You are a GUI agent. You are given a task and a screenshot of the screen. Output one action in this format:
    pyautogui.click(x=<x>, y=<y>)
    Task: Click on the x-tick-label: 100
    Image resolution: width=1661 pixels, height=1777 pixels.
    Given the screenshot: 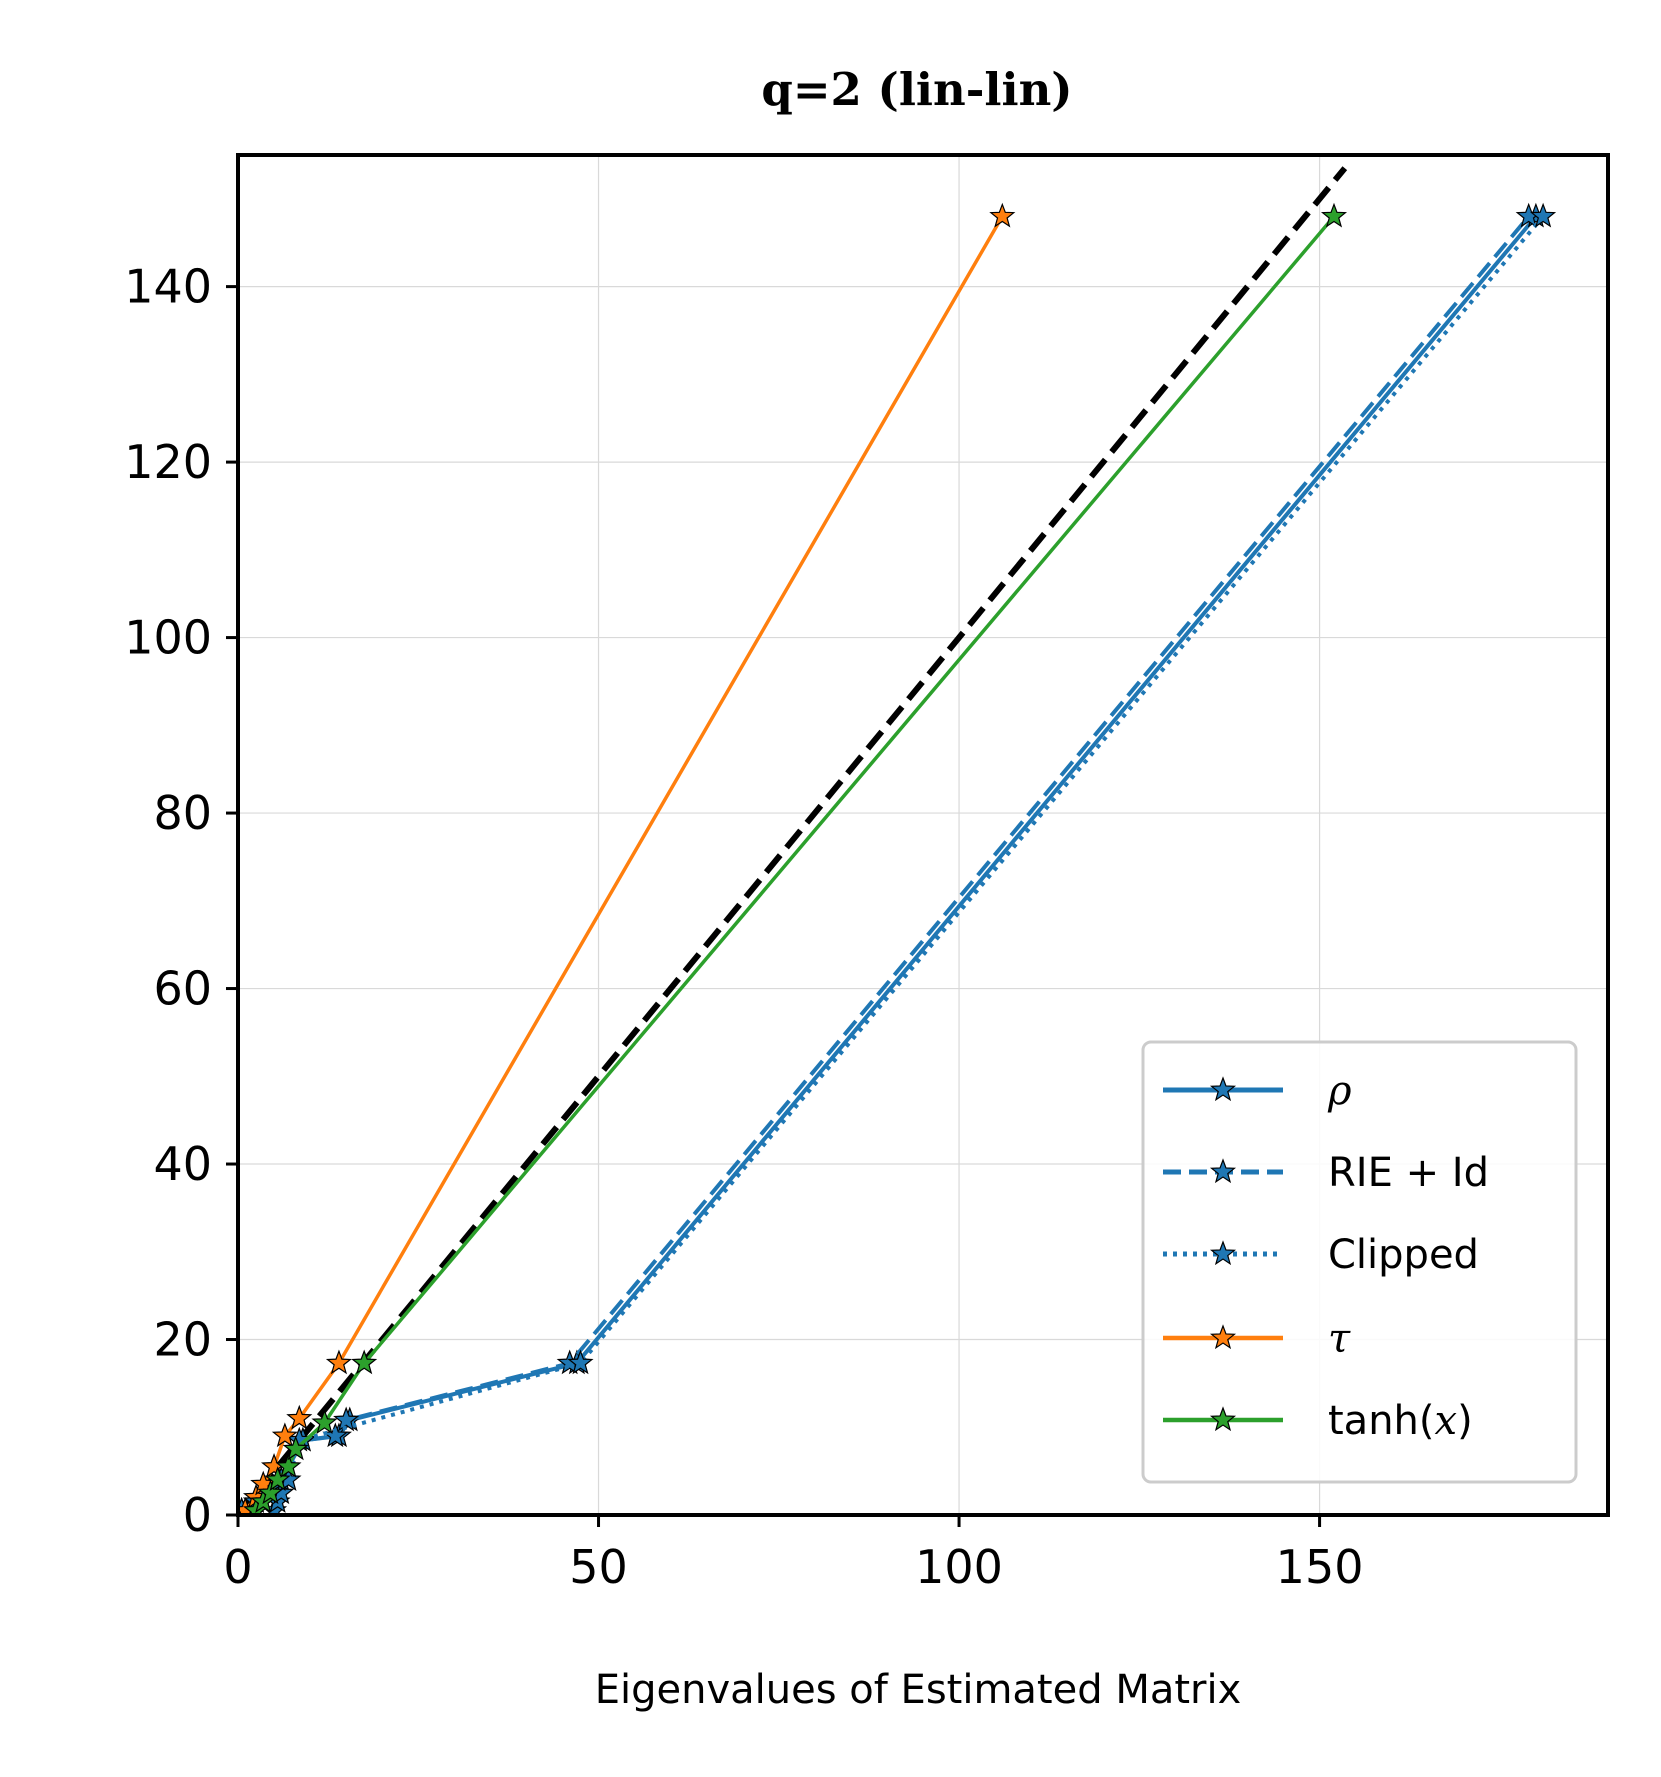 What is the action you would take?
    pyautogui.click(x=959, y=1567)
    